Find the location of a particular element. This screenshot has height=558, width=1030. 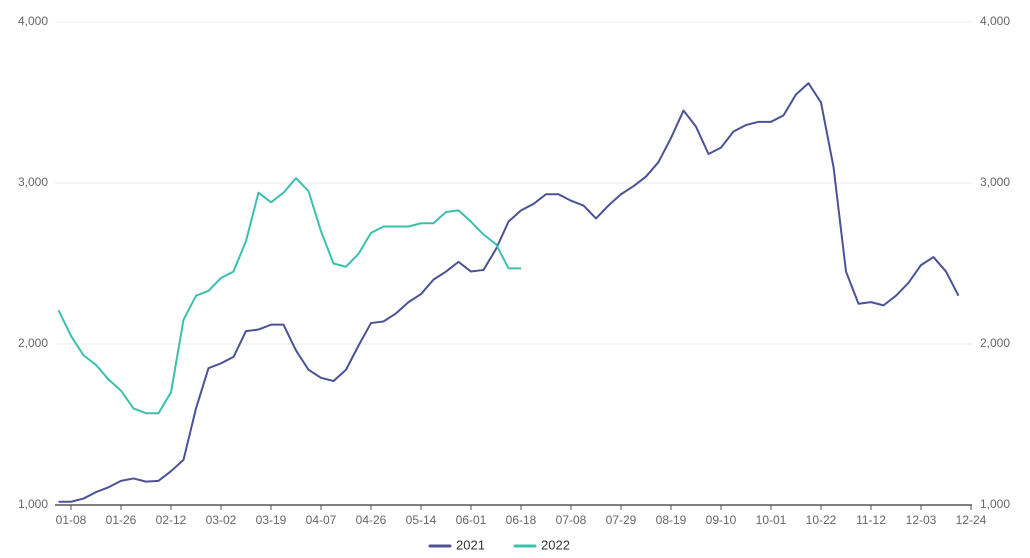

x-tick-label: 12-24 is located at coordinates (971, 520).